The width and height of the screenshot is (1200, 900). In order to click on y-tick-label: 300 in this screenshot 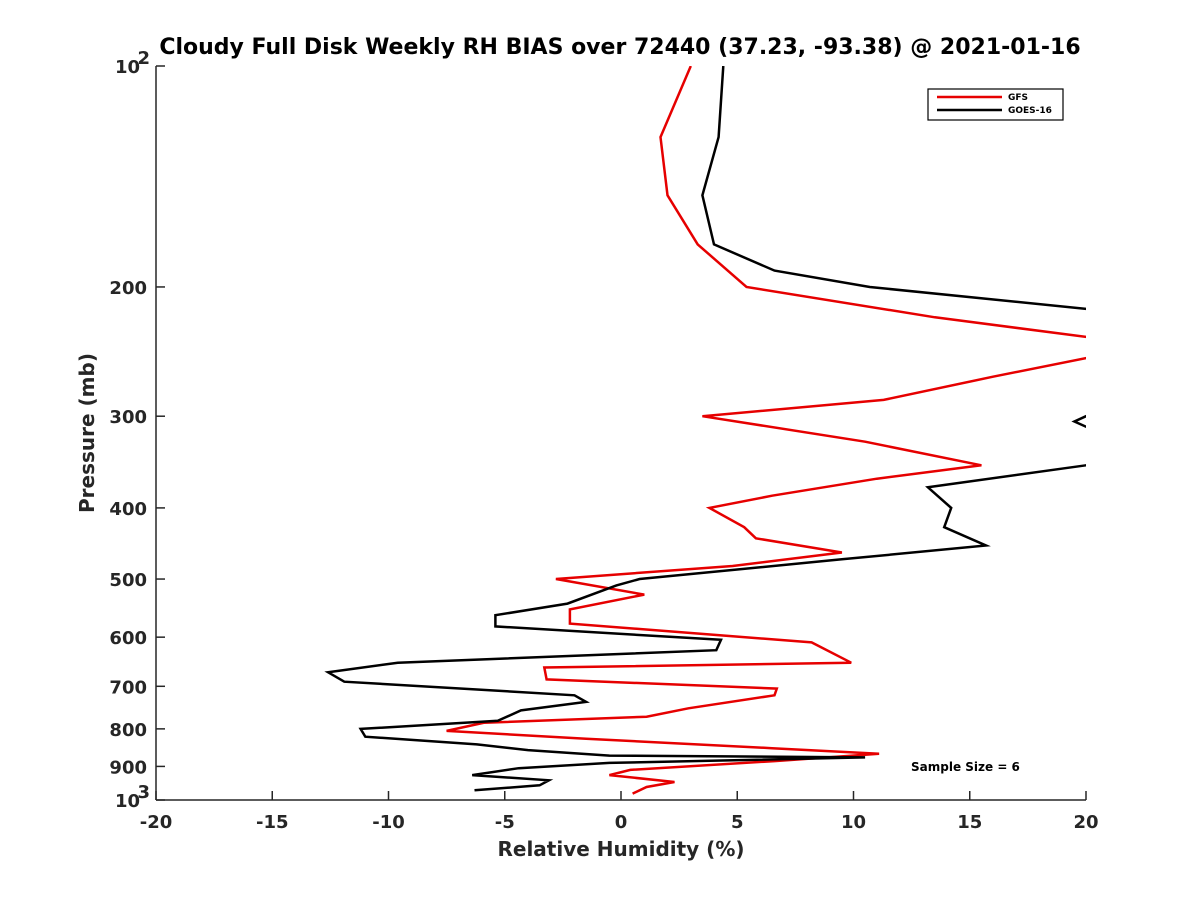, I will do `click(128, 417)`.